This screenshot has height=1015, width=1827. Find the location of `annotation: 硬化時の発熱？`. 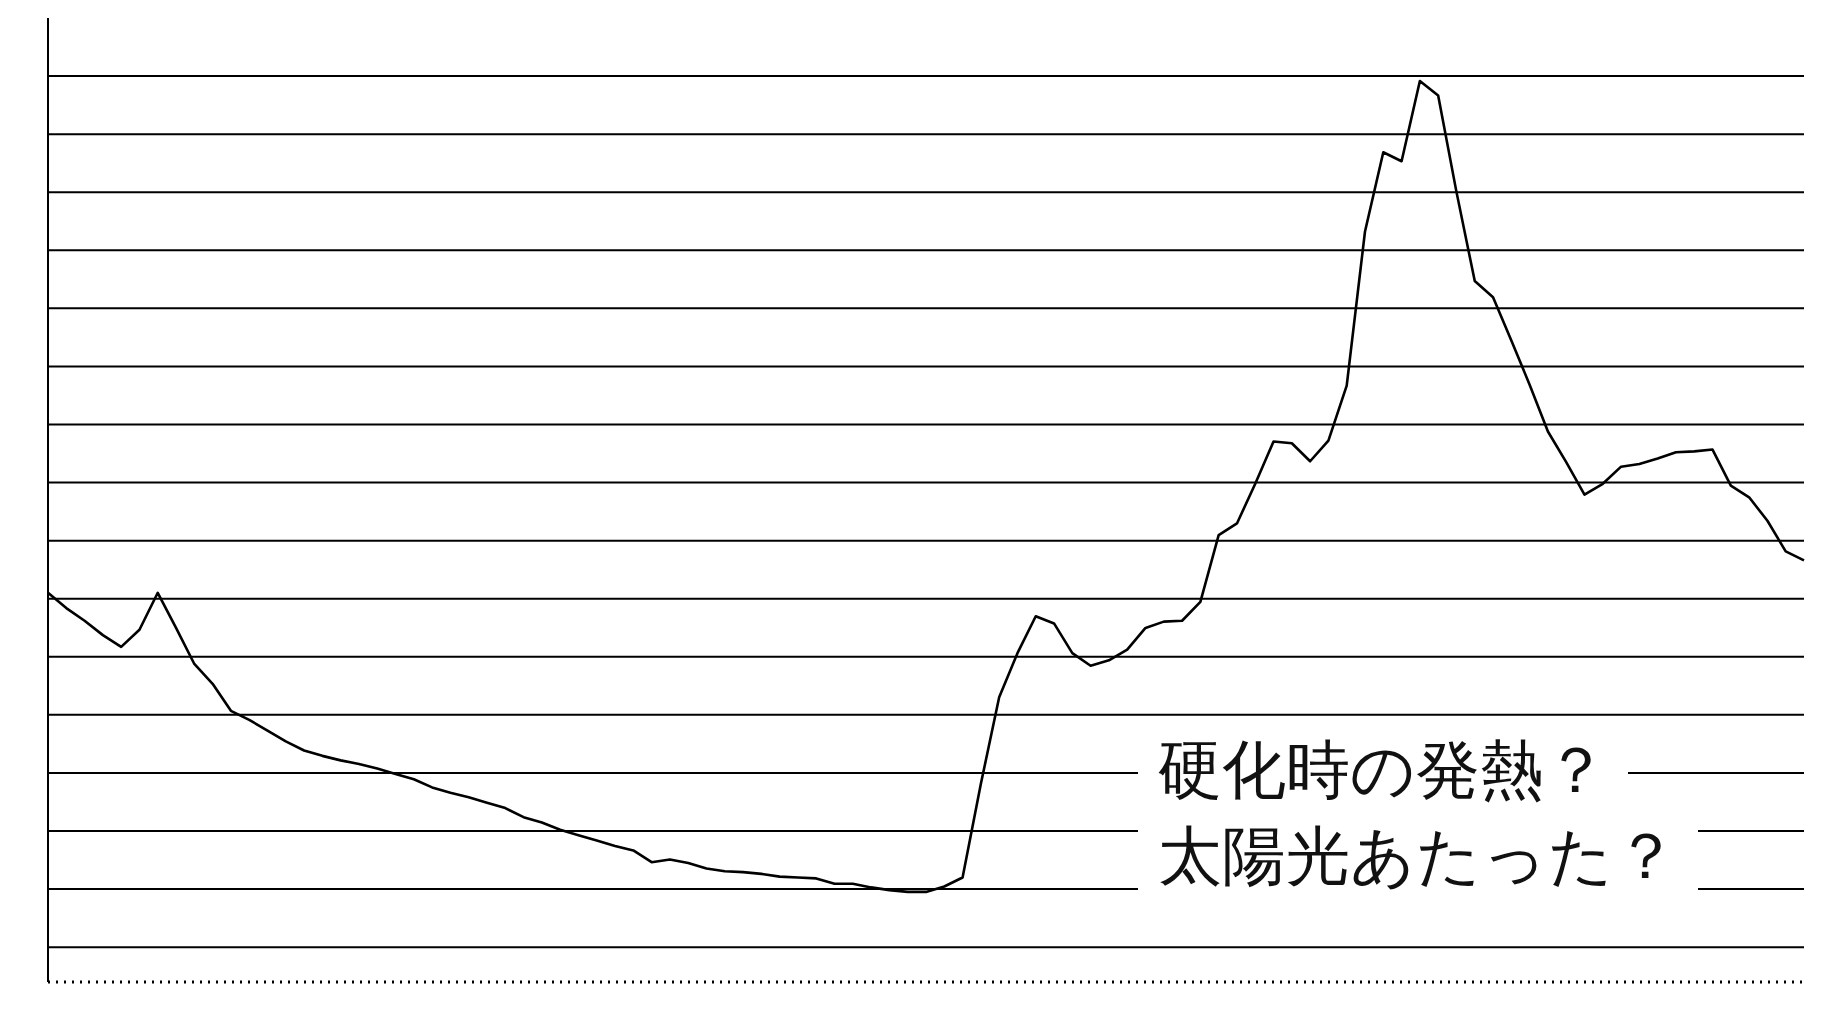

annotation: 硬化時の発熱？ is located at coordinates (1383, 770).